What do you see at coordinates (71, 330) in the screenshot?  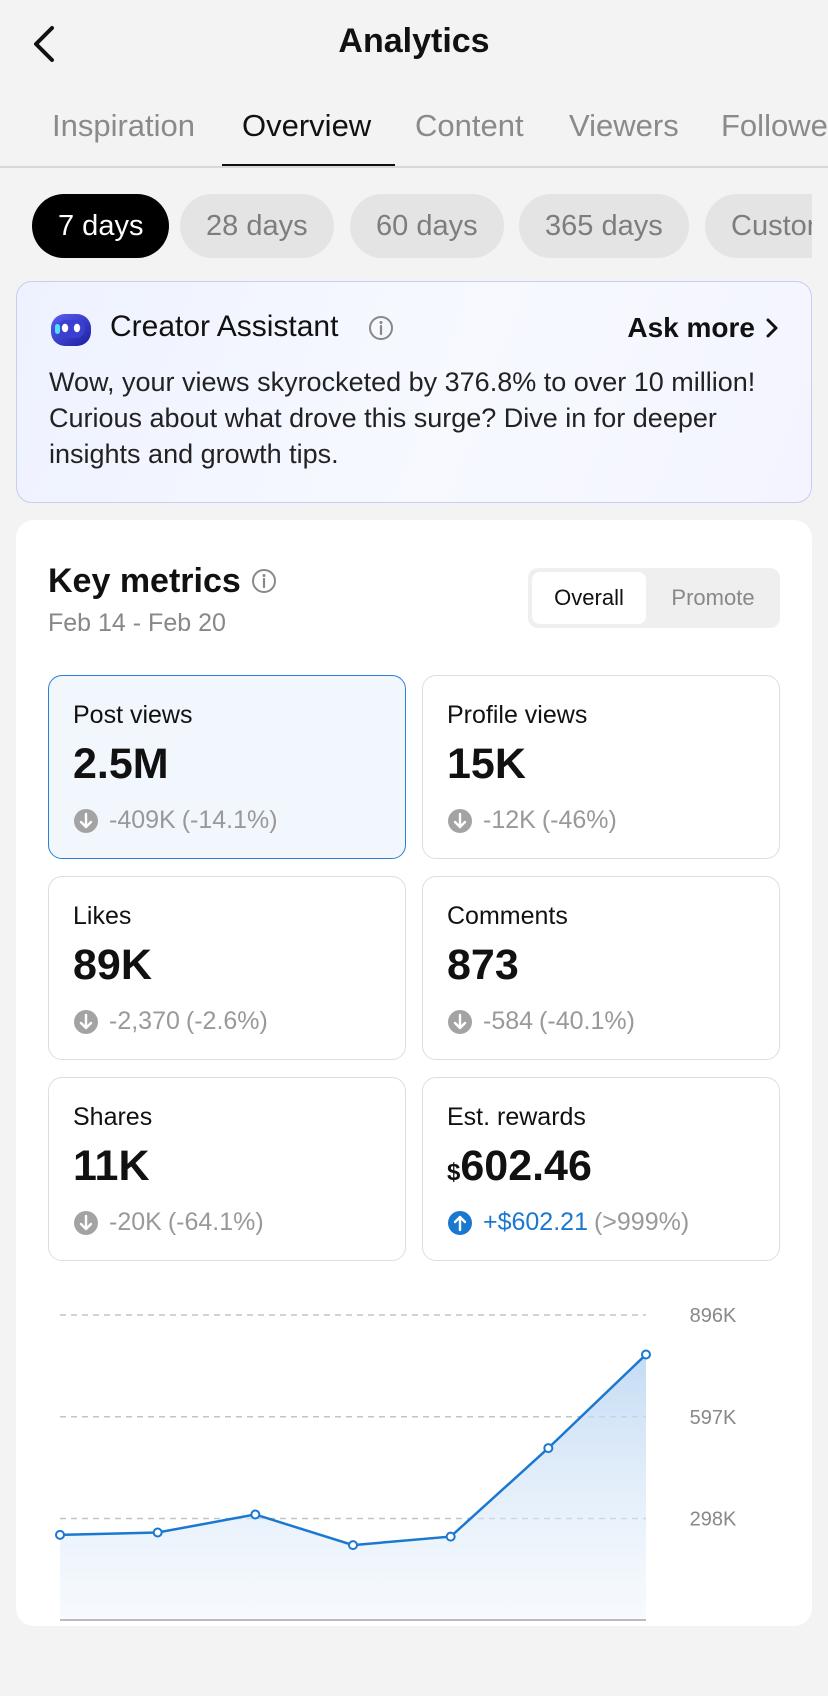 I see `assistant-robot-icon` at bounding box center [71, 330].